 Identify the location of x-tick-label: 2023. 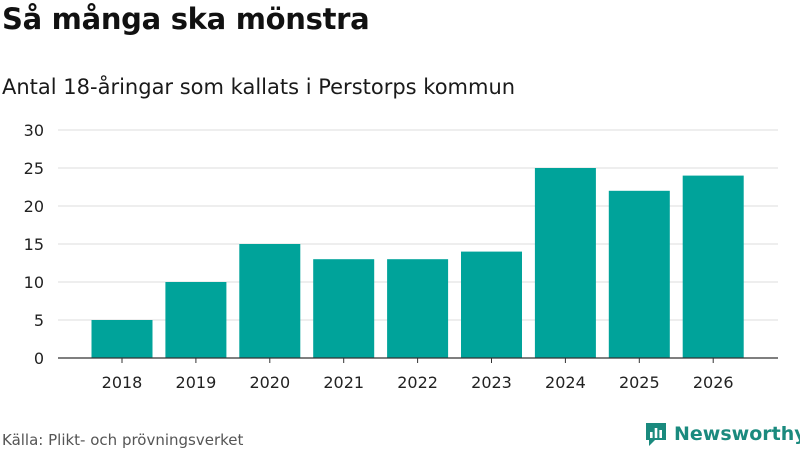
(491, 382).